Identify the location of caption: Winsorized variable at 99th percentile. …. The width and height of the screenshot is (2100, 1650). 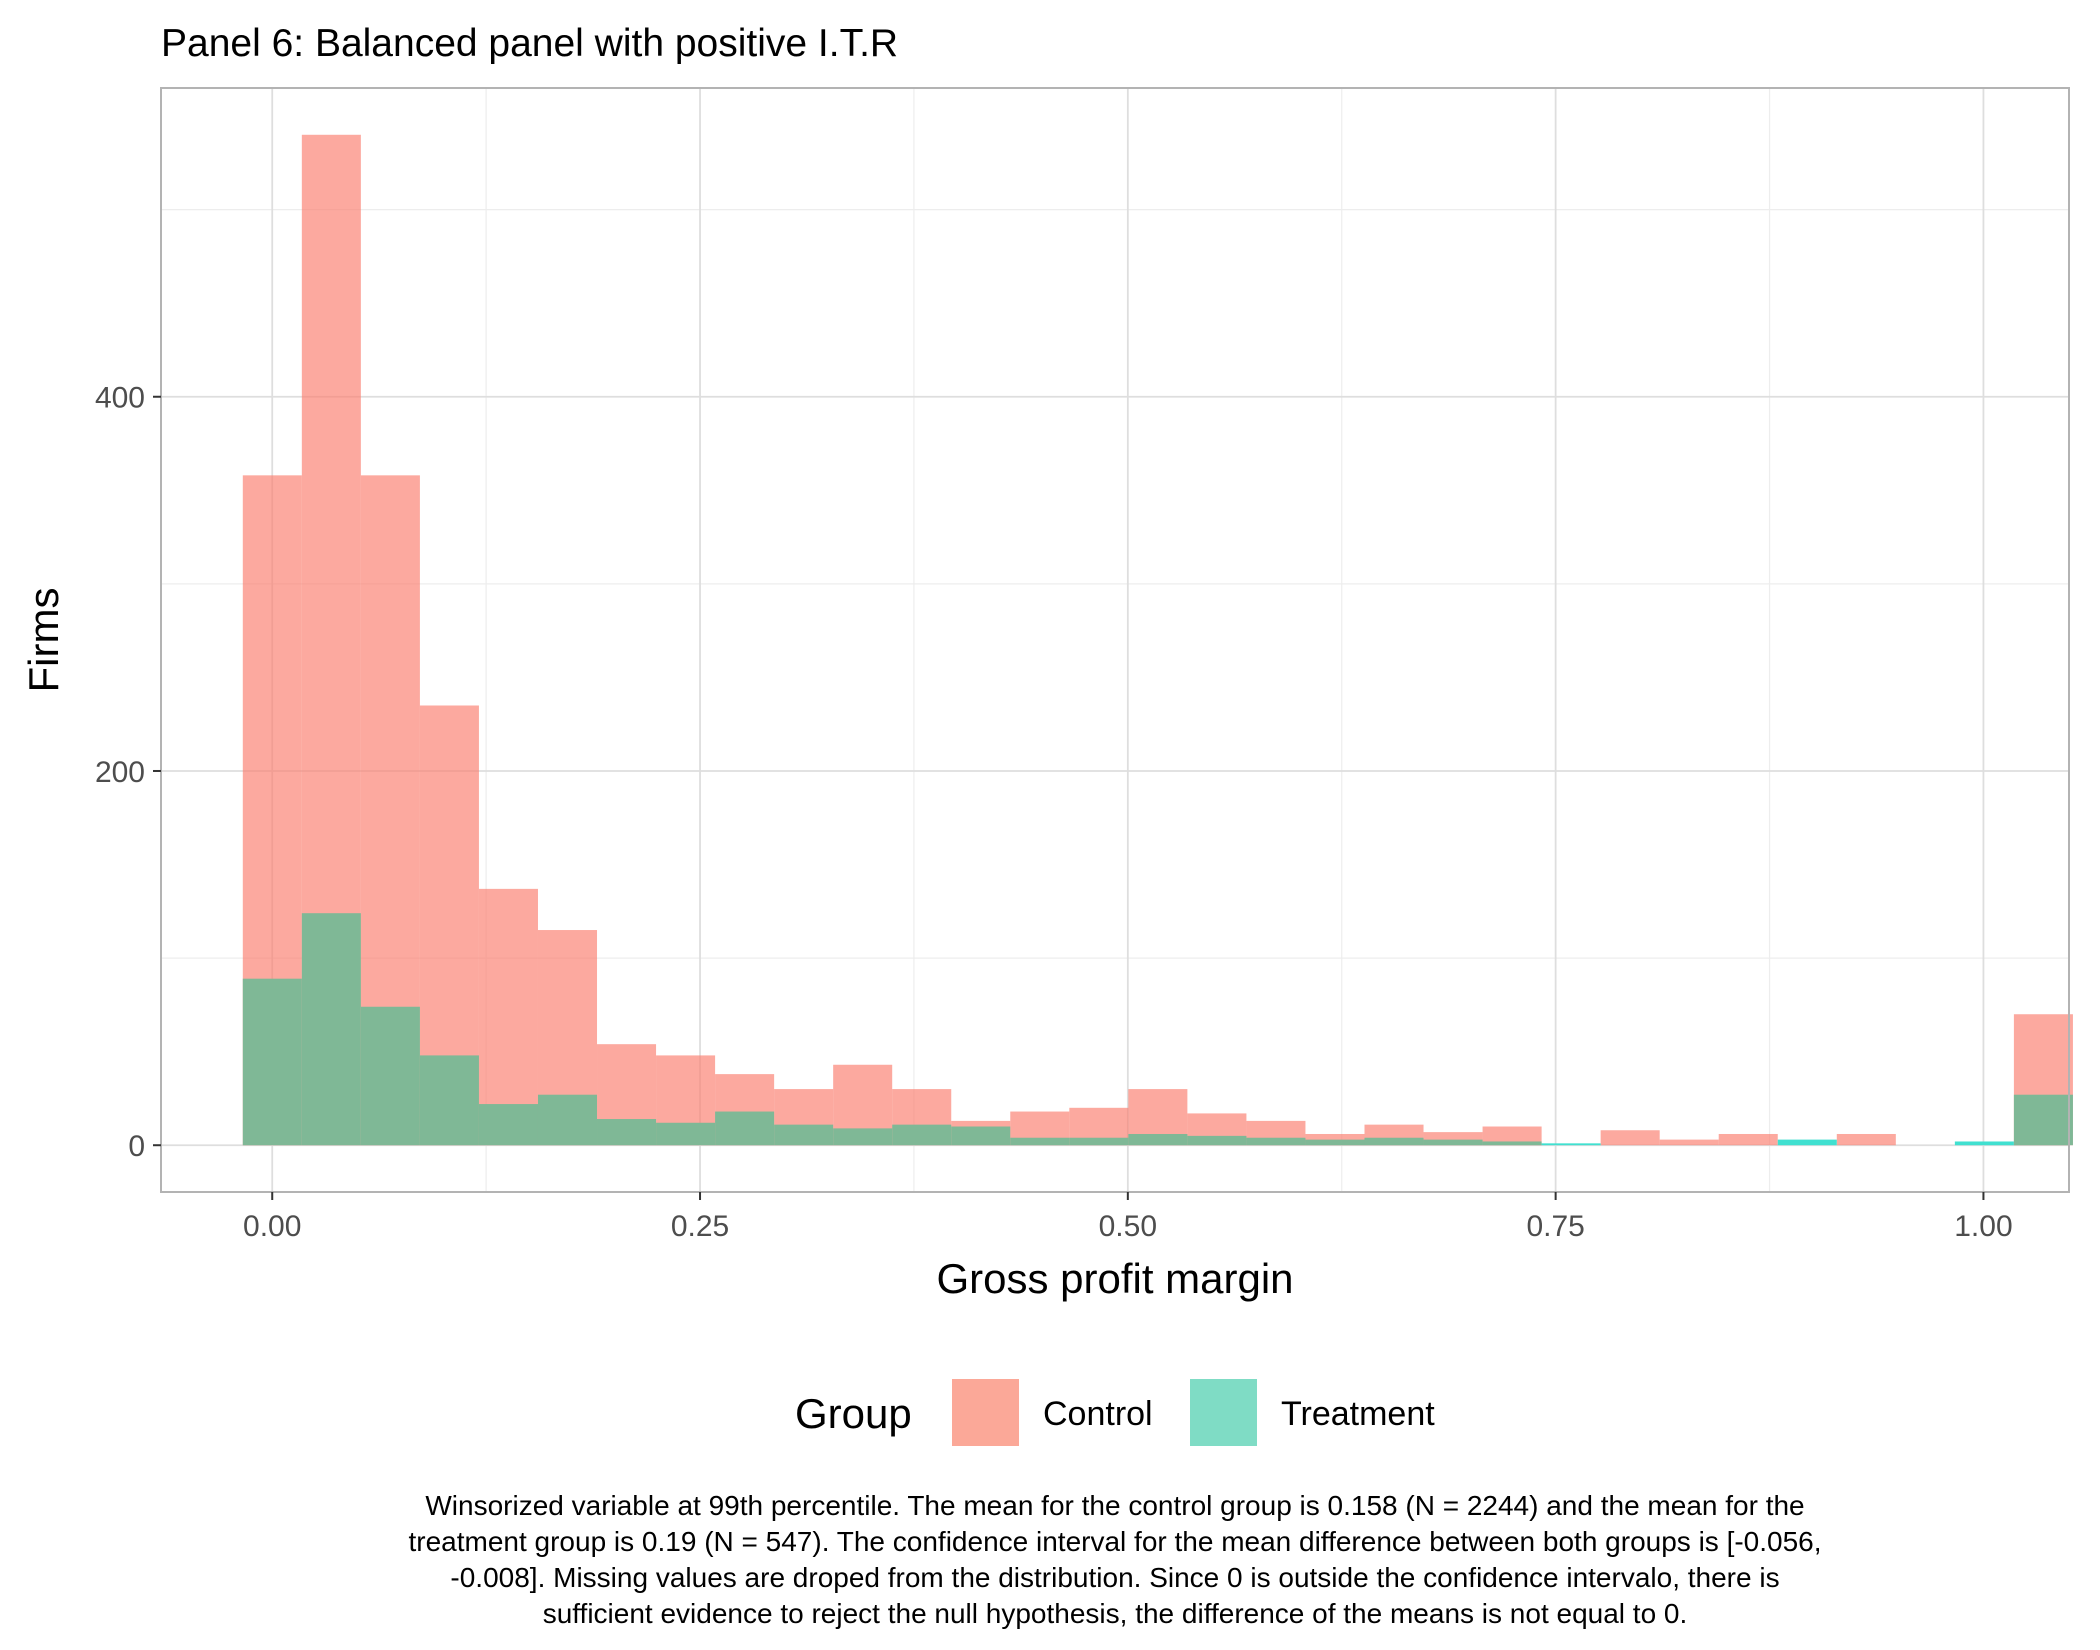
(1114, 1559).